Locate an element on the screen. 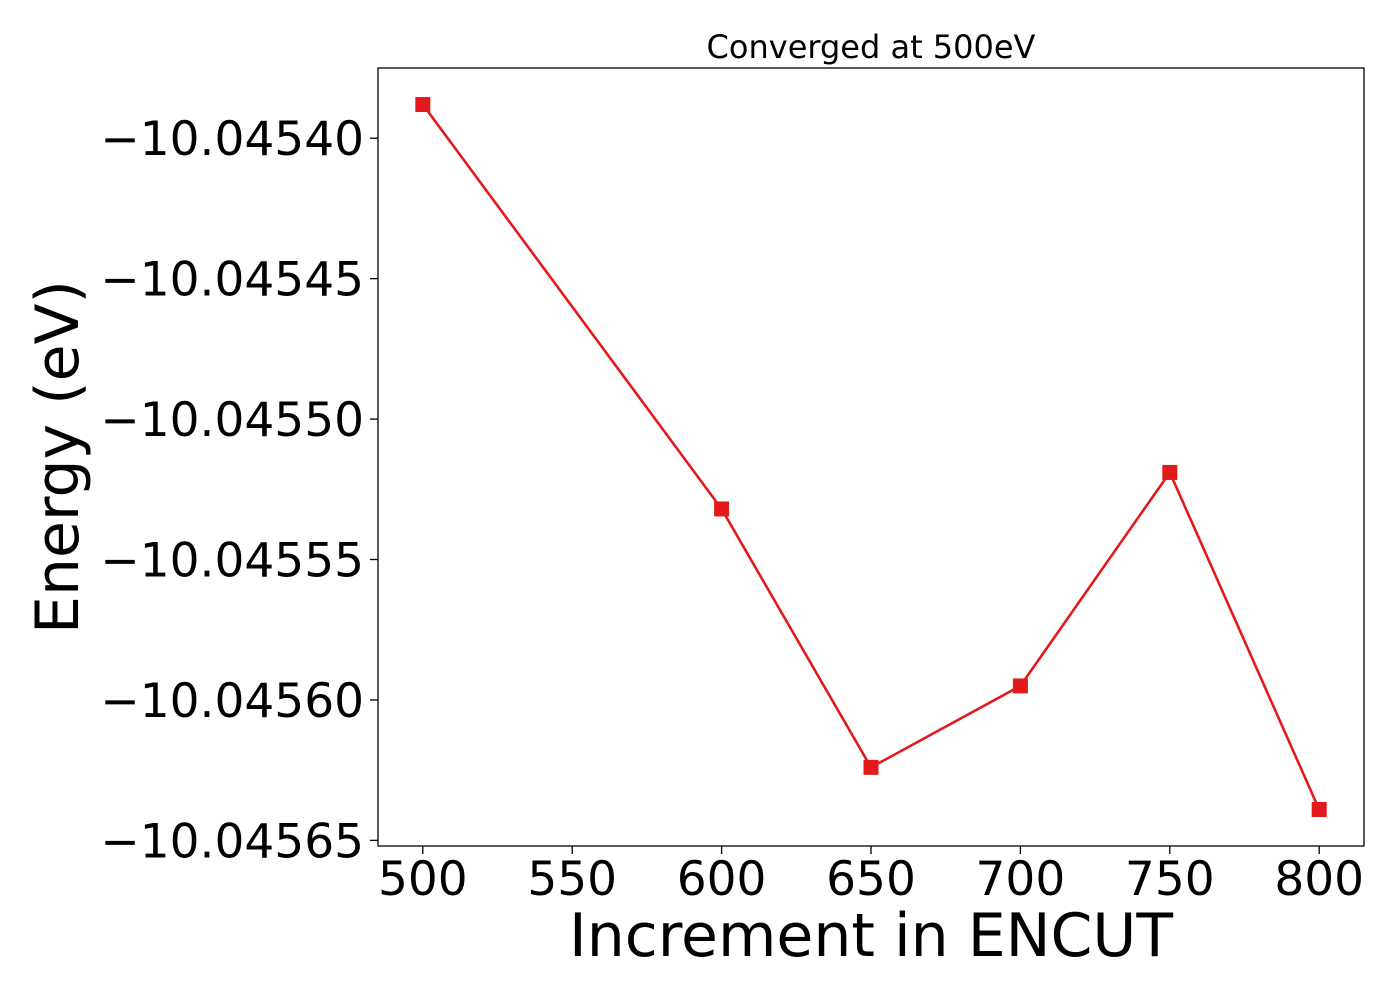 Image resolution: width=1400 pixels, height=1000 pixels. x-axis-label: Increment in ENCUT is located at coordinates (871, 936).